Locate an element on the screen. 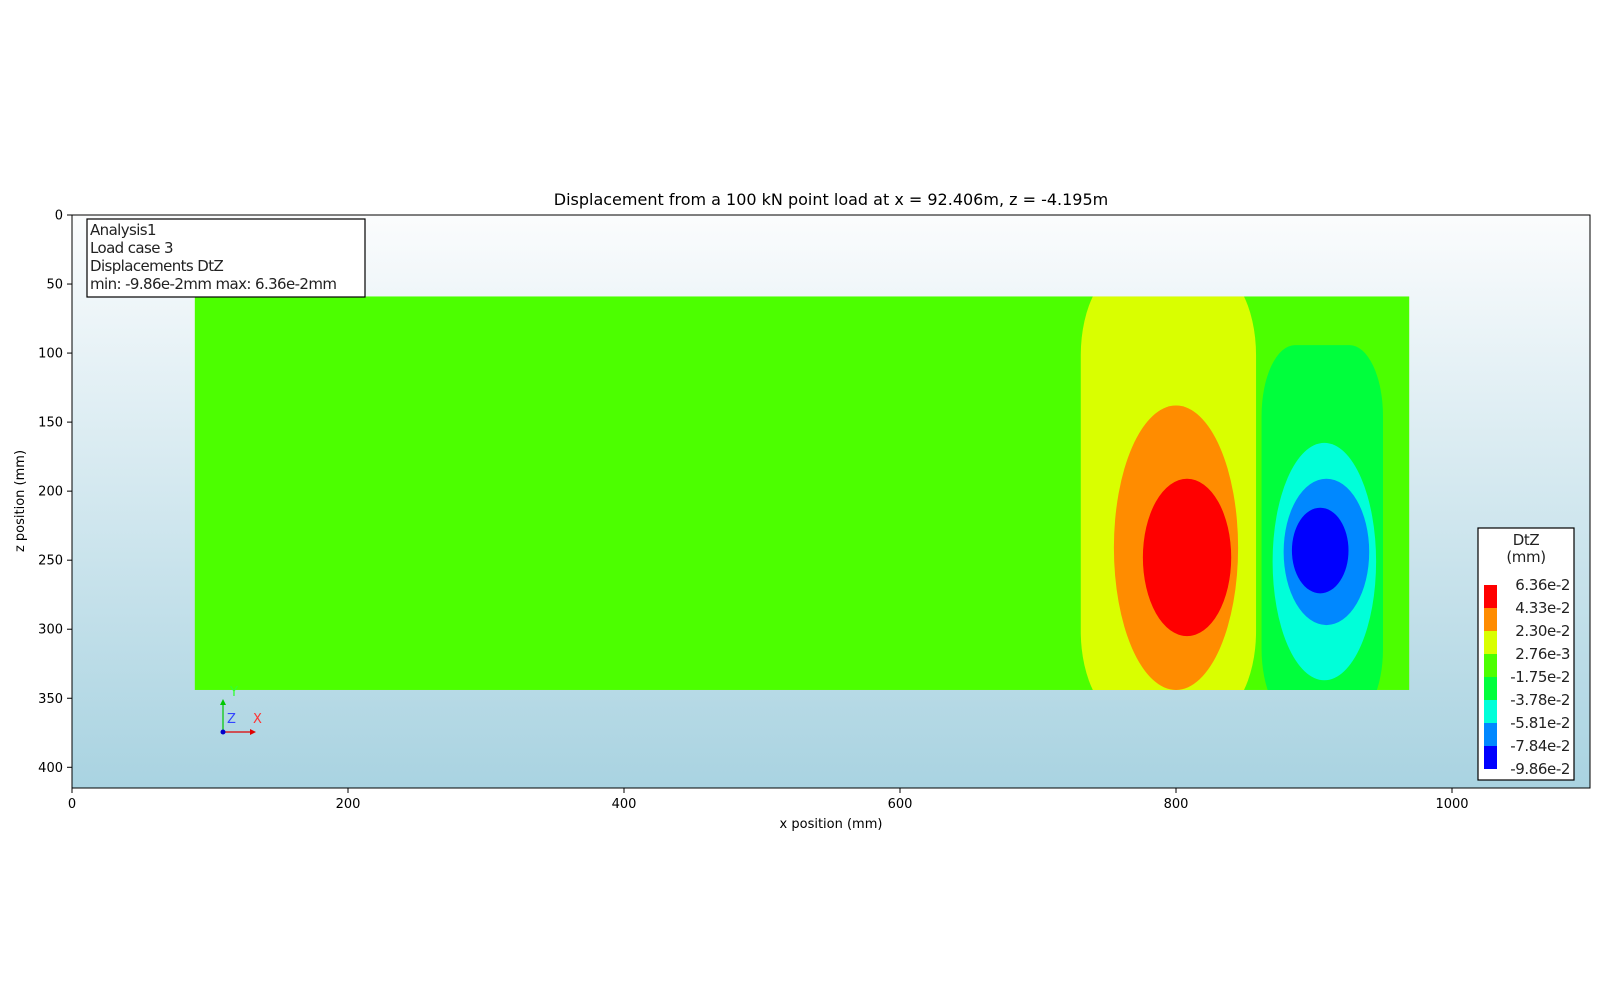  triad-origin is located at coordinates (223, 732).